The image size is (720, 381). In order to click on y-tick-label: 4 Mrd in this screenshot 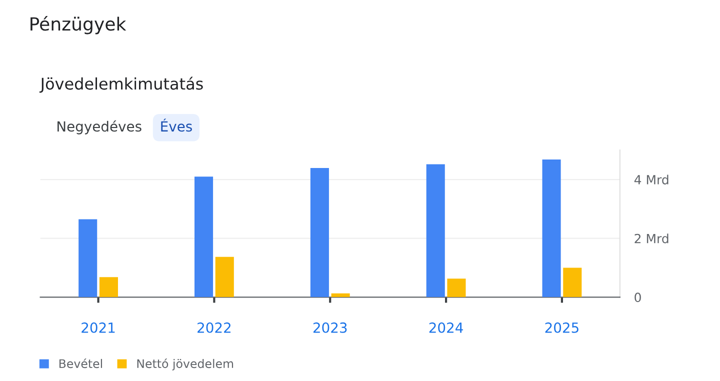, I will do `click(651, 179)`.